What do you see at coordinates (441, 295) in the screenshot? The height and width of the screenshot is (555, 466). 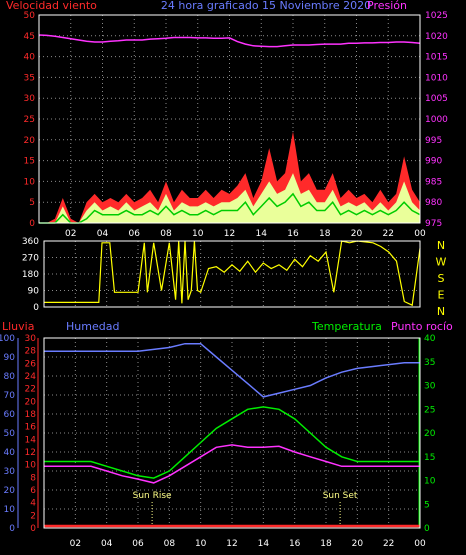 I see `compass-letter: E` at bounding box center [441, 295].